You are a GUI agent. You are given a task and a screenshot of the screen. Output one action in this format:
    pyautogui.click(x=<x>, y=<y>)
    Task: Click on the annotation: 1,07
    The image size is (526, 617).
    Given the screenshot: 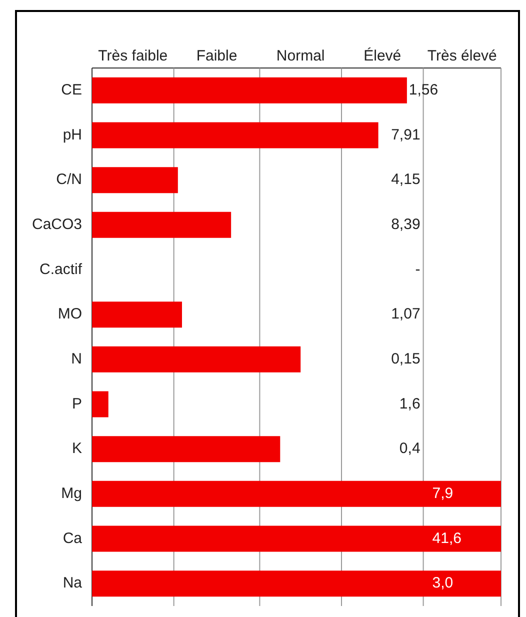 What is the action you would take?
    pyautogui.click(x=405, y=314)
    